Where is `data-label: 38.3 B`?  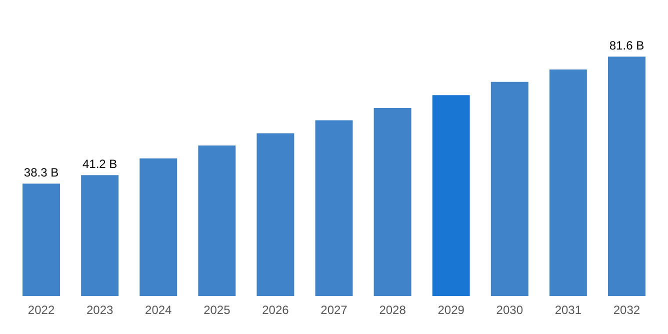 data-label: 38.3 B is located at coordinates (41, 173).